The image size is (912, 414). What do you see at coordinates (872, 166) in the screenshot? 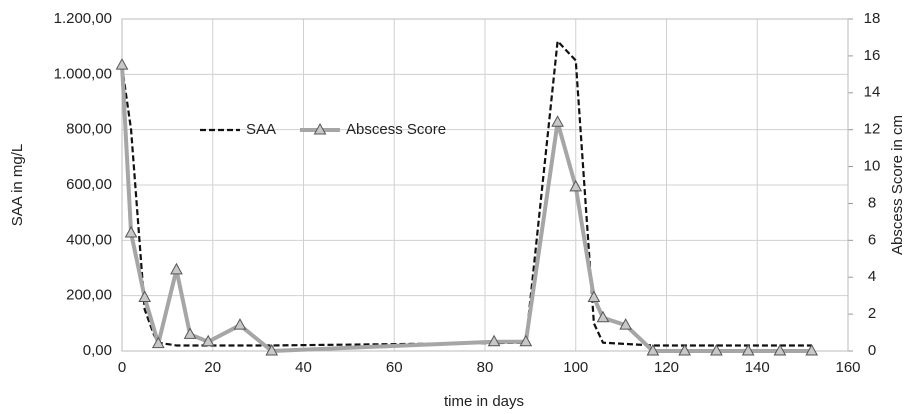
I see `y2-tick-label: 10` at bounding box center [872, 166].